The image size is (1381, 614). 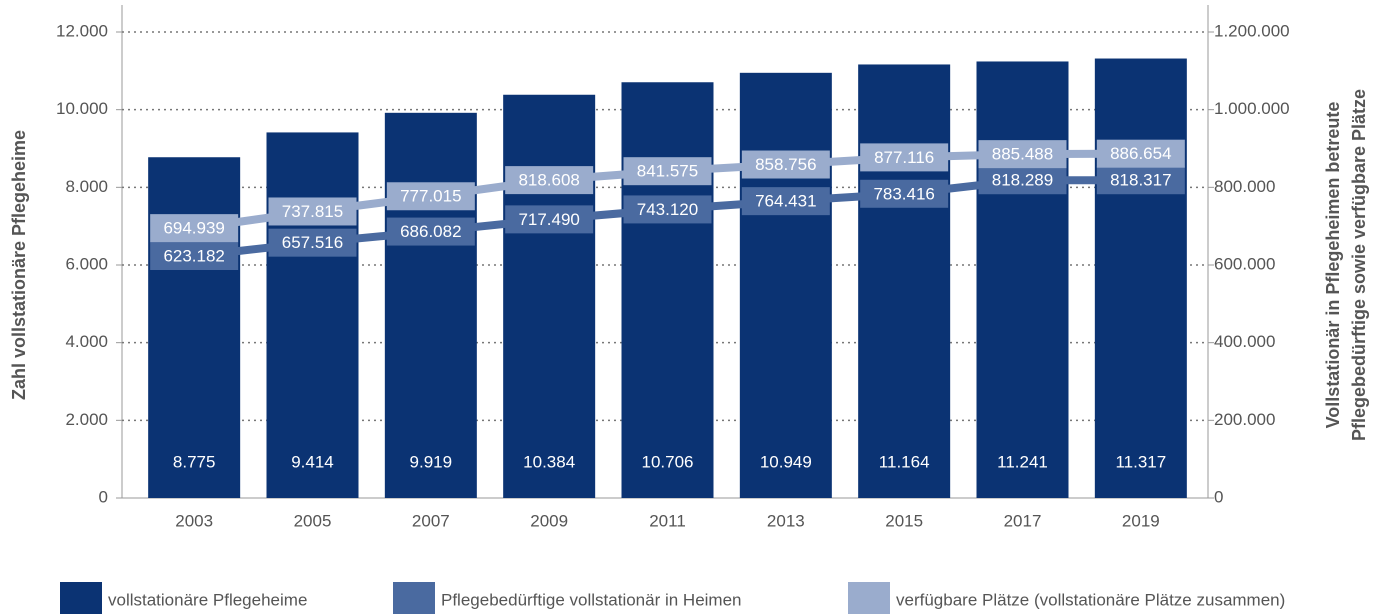 I want to click on line-label: 623.182, so click(x=193, y=255).